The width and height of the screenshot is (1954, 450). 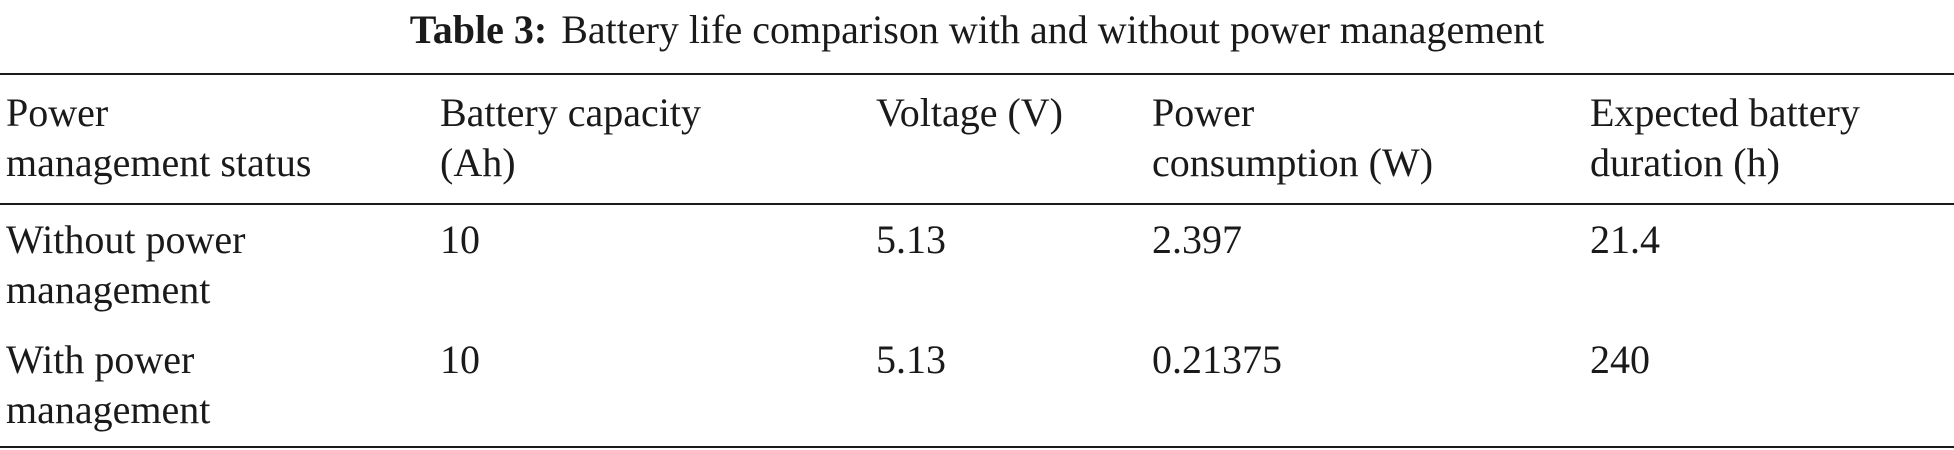 I want to click on row-with-power-management-status: With power management, so click(x=108, y=384).